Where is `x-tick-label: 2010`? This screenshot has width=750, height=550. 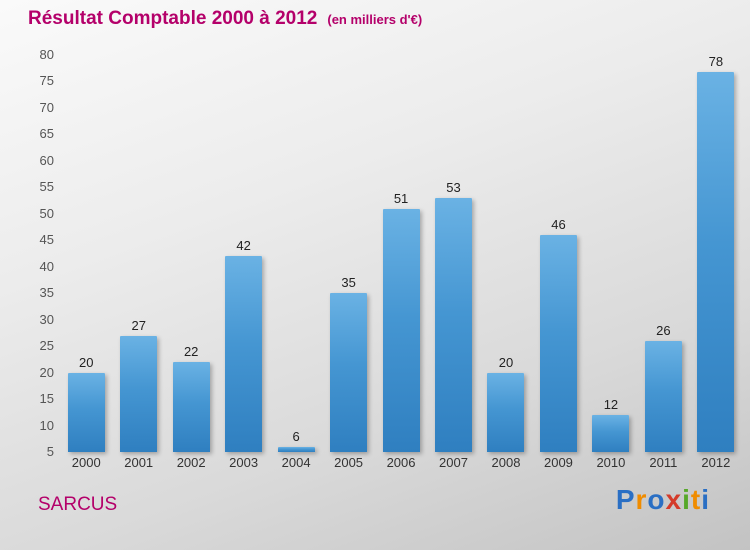
x-tick-label: 2010 is located at coordinates (611, 462).